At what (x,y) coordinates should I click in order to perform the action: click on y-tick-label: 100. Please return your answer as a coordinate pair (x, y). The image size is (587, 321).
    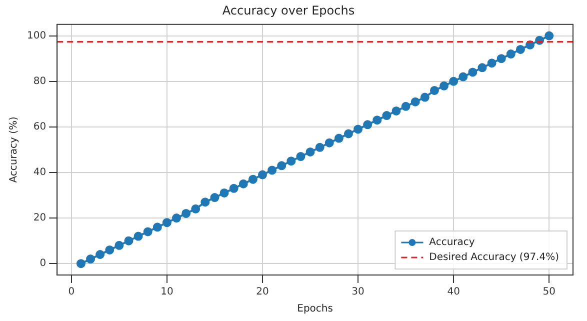
    Looking at the image, I should click on (36, 36).